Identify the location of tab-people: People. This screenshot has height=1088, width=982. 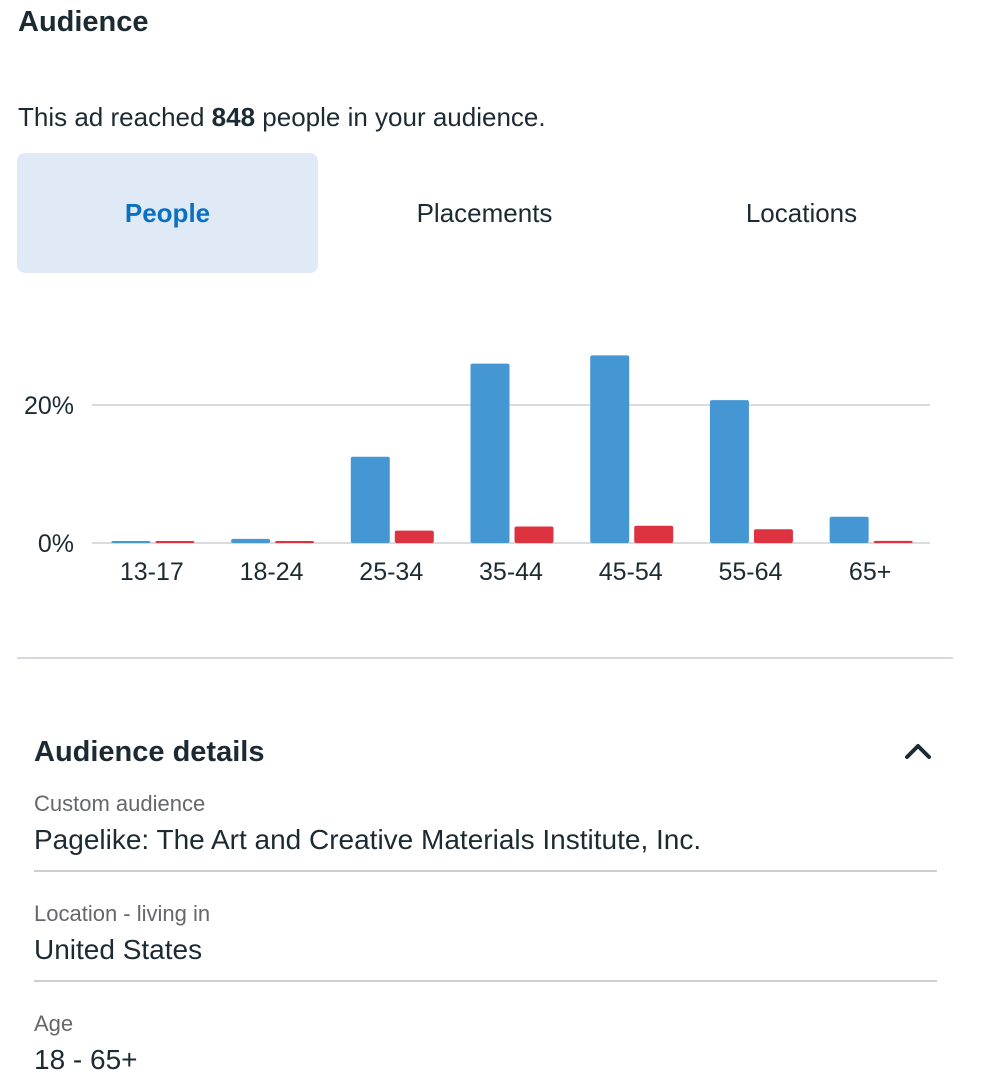
(167, 213).